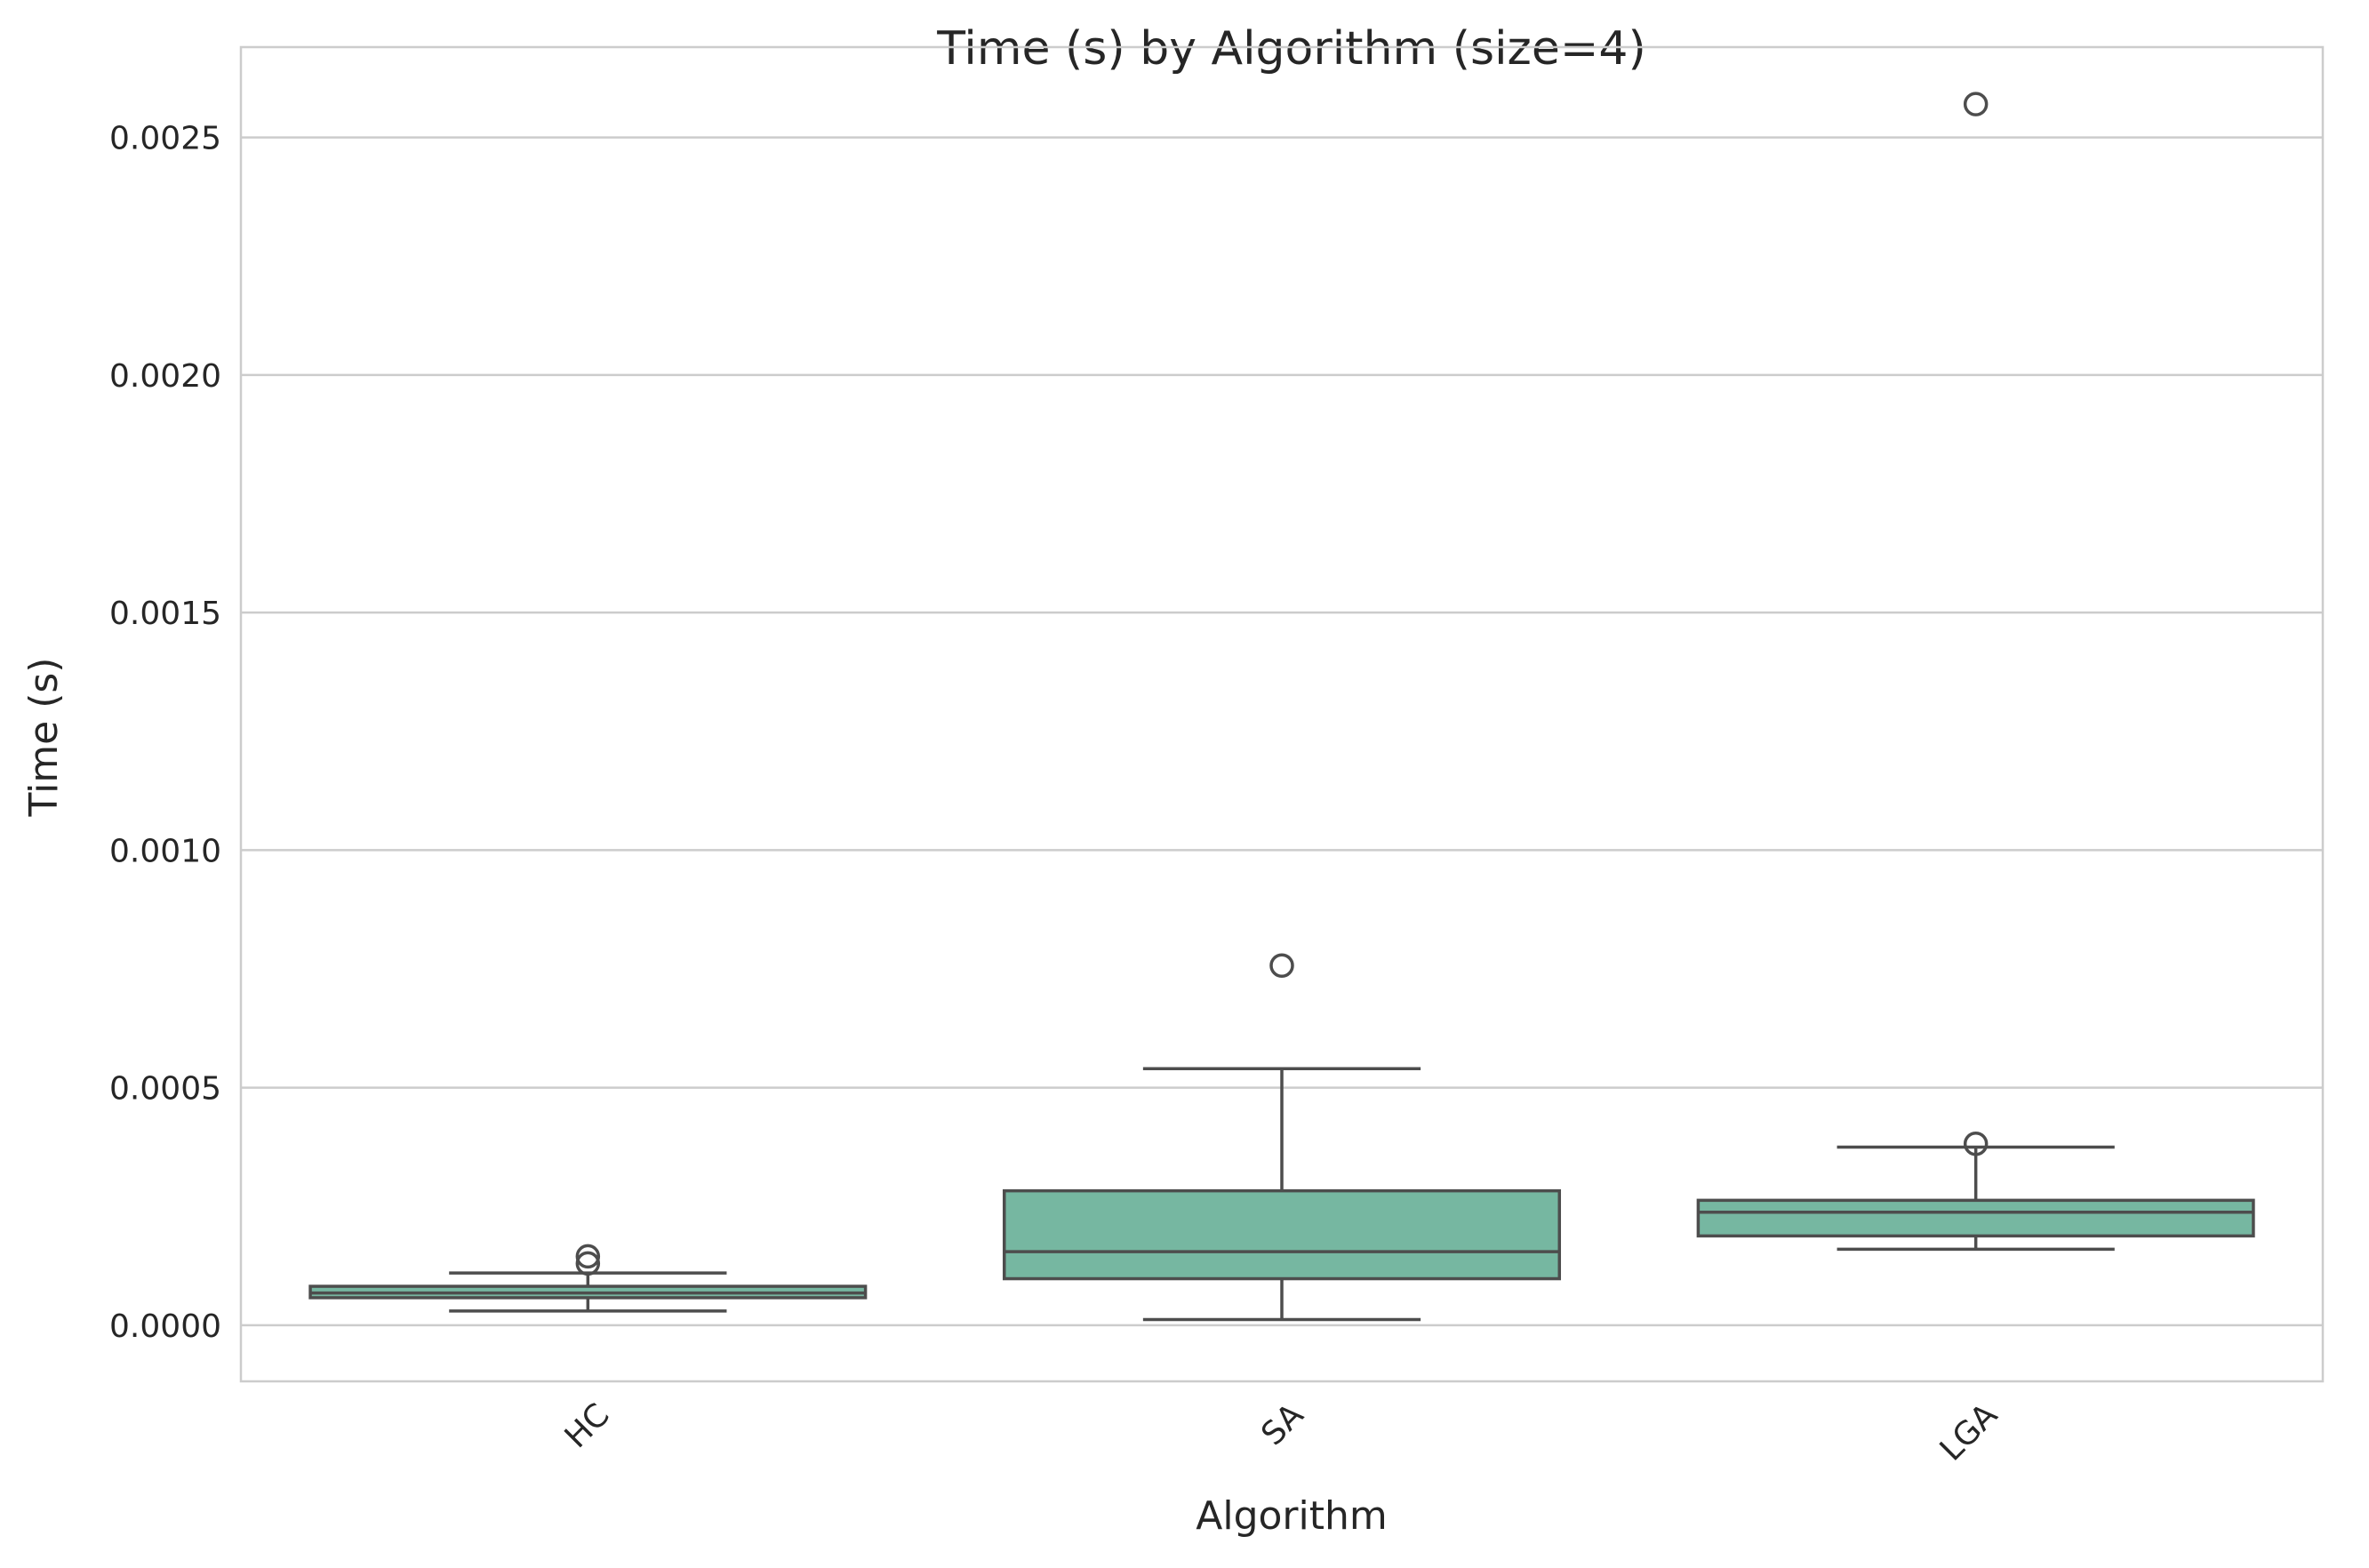  What do you see at coordinates (1291, 49) in the screenshot?
I see `chart-title: Time (s) by Algorithm (size=4)` at bounding box center [1291, 49].